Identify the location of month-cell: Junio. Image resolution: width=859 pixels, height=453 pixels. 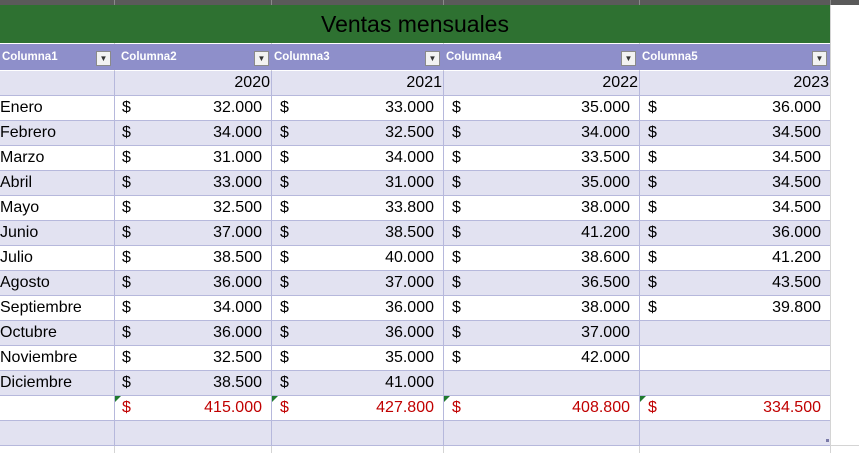
(19, 232).